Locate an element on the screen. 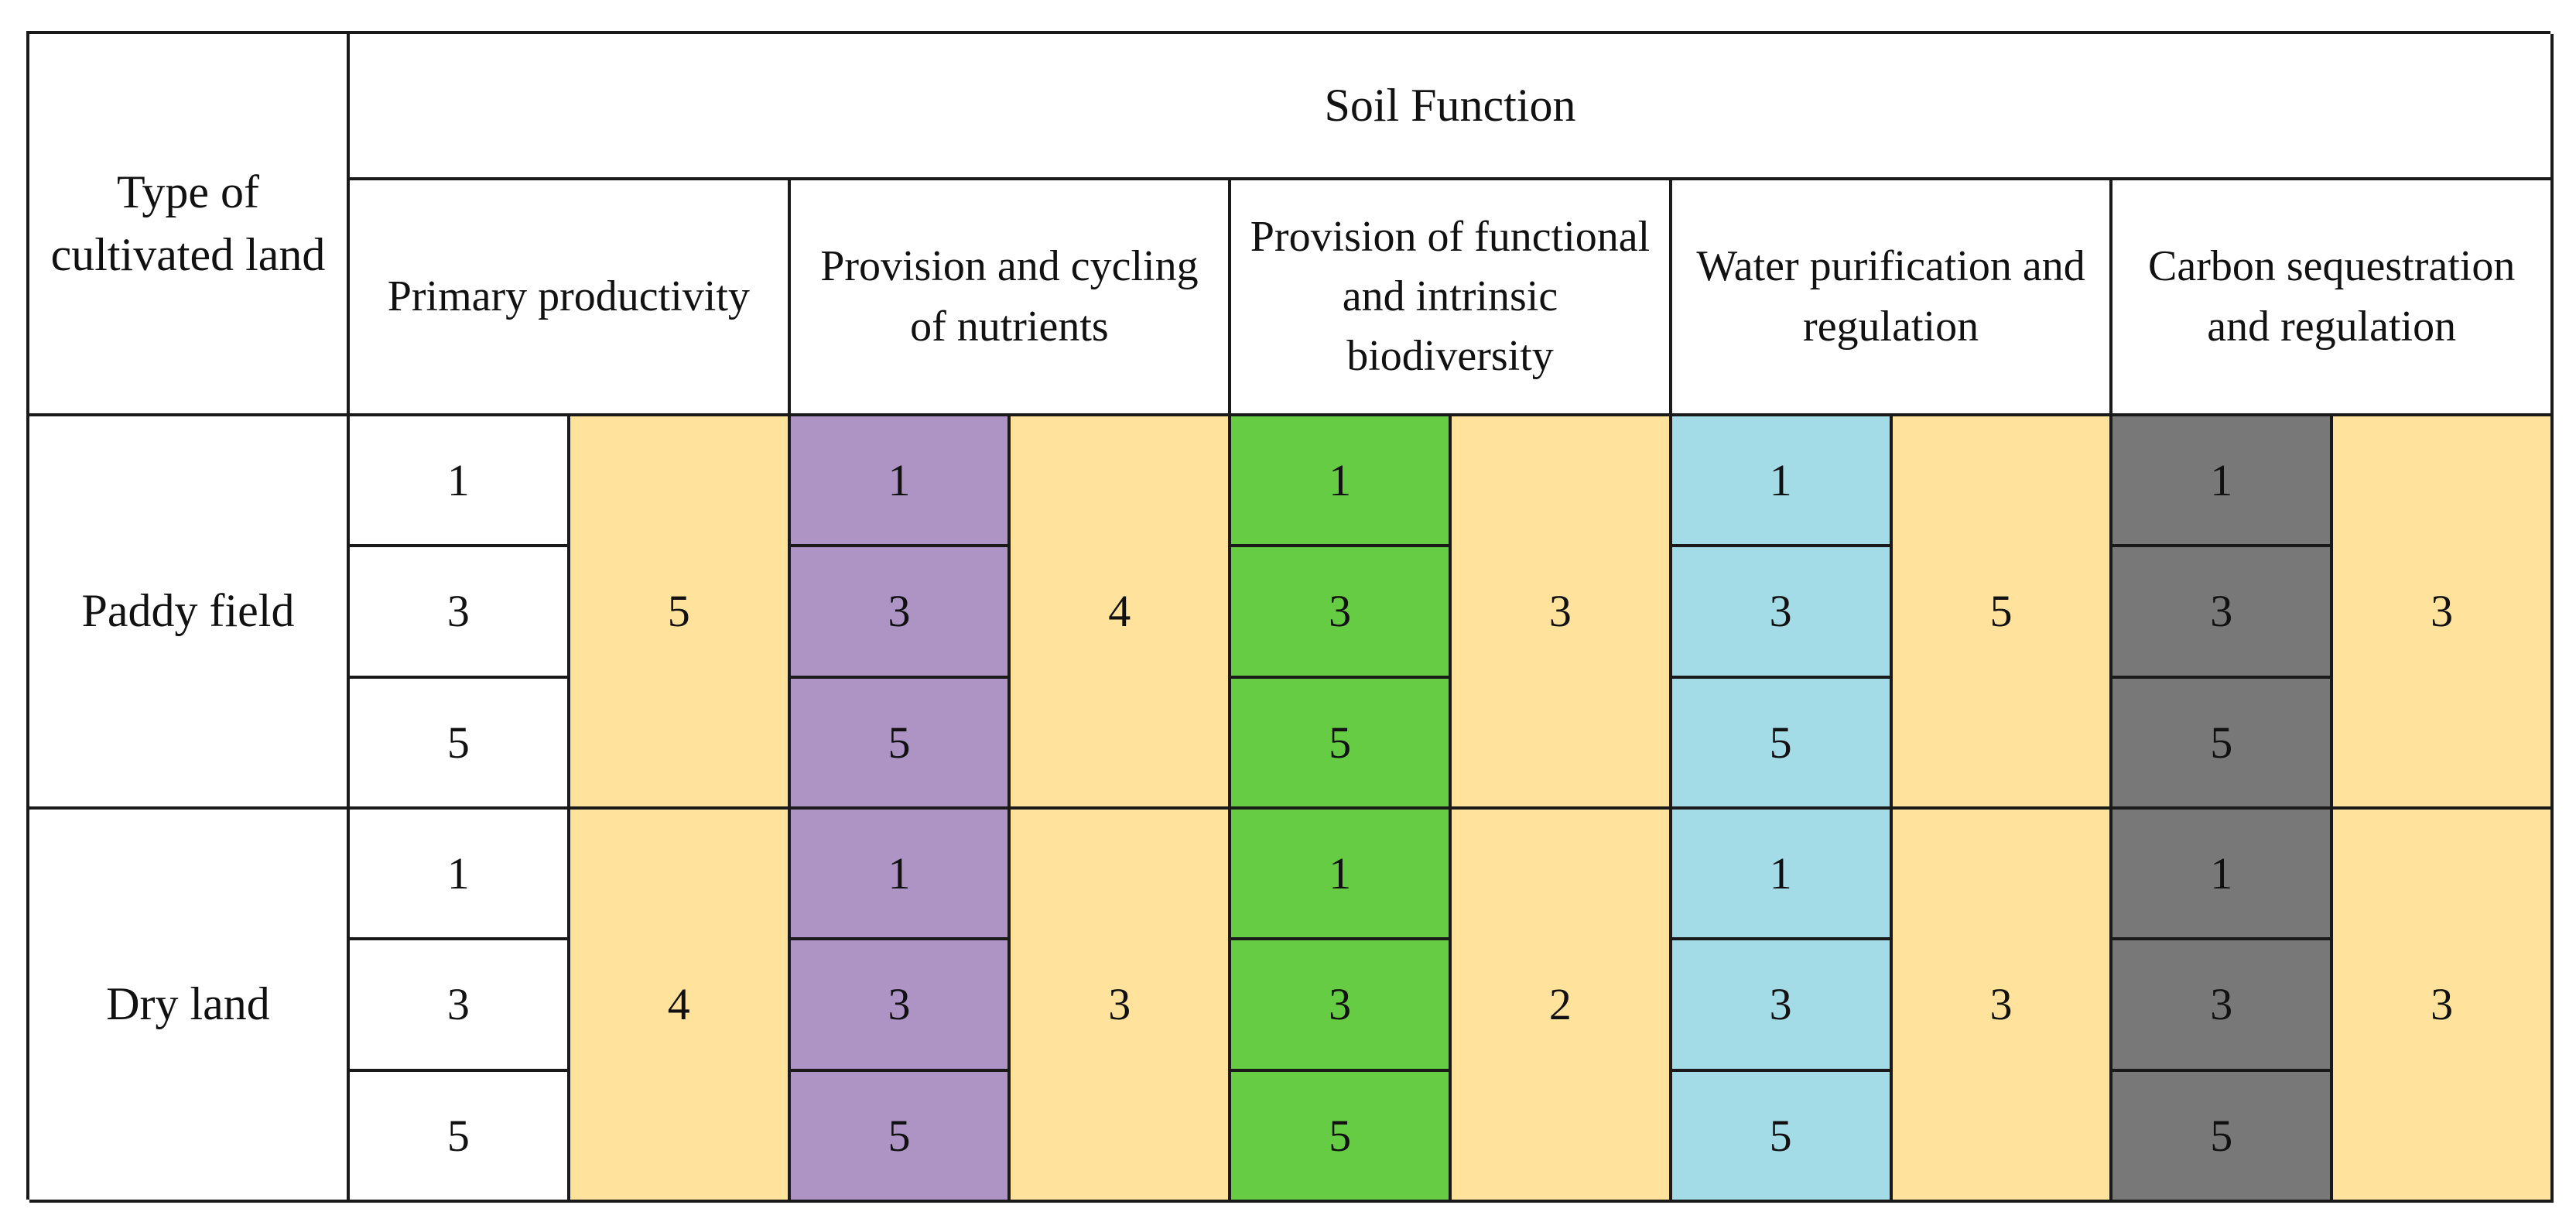  soil-function-header: Soil Function is located at coordinates (1452, 107).